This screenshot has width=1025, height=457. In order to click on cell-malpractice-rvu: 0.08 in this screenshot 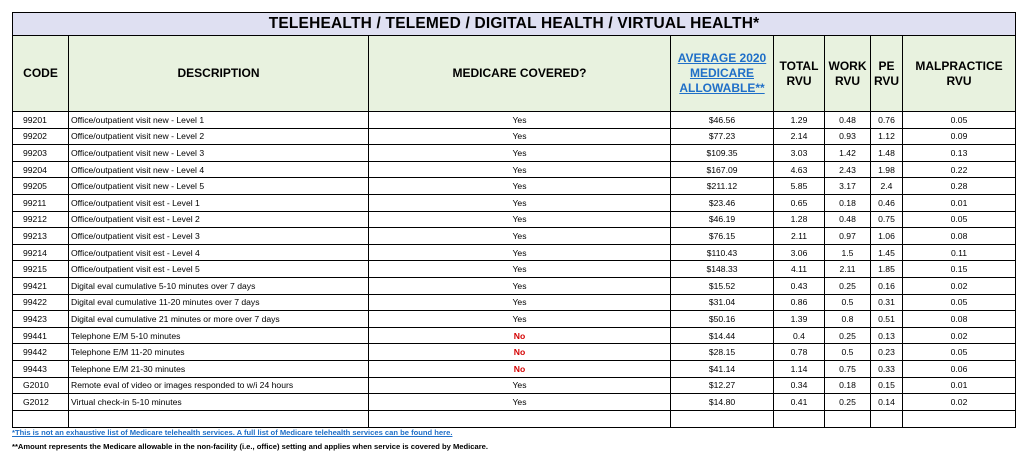, I will do `click(959, 319)`.